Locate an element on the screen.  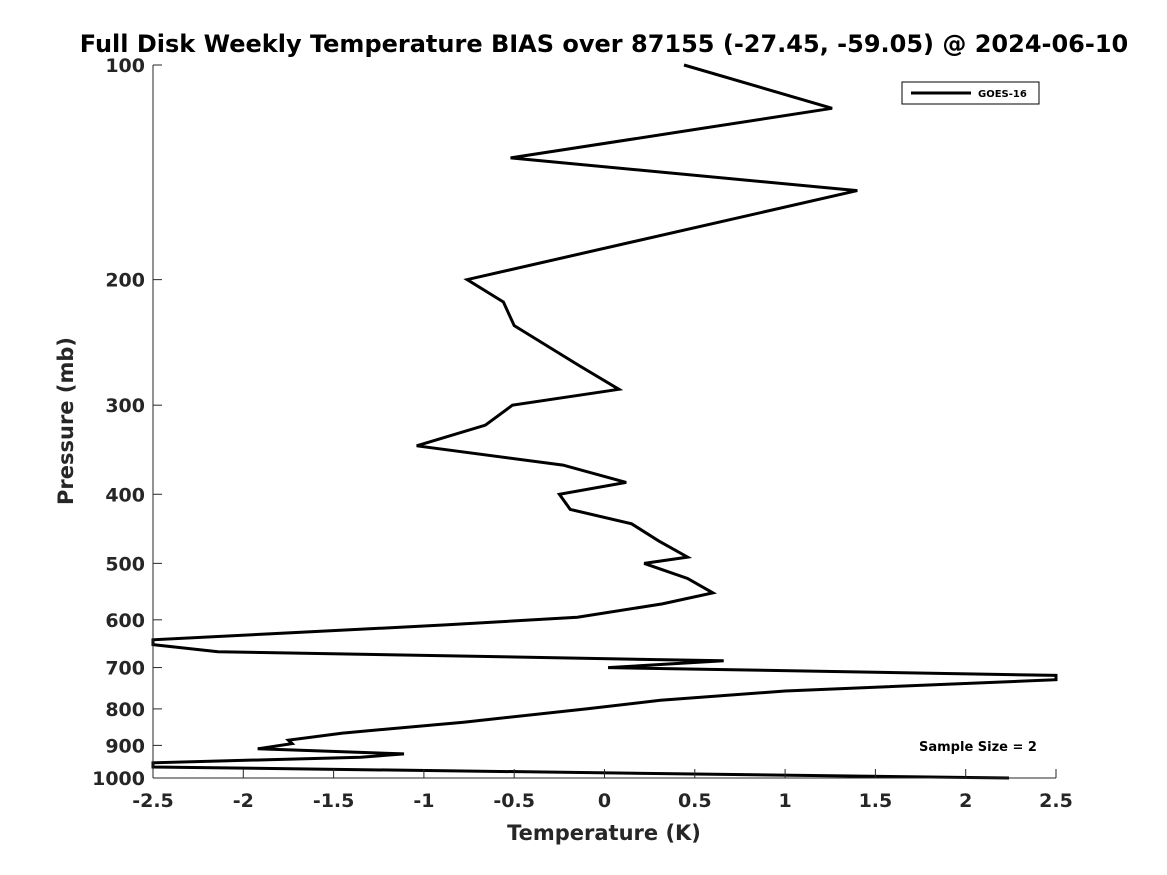
legend: GOES-16 is located at coordinates (970, 93).